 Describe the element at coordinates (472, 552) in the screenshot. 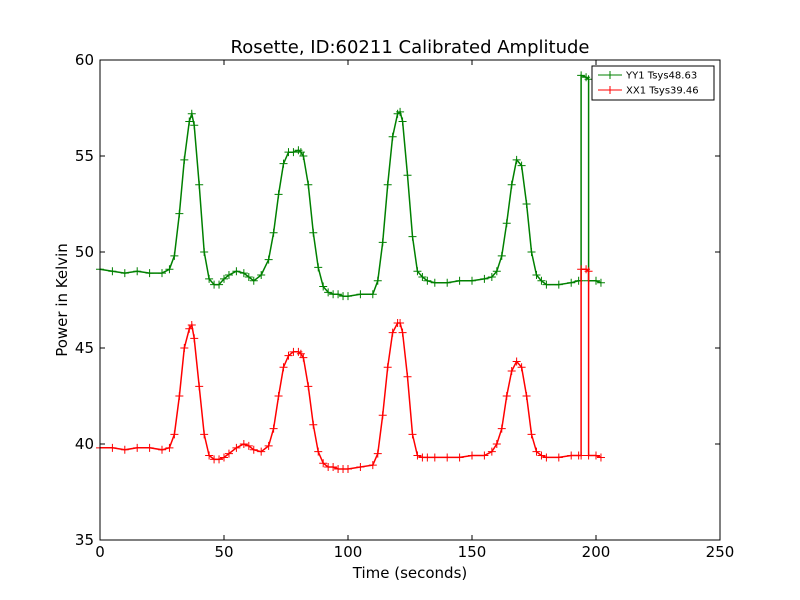

I see `x-tick-label: 150` at that location.